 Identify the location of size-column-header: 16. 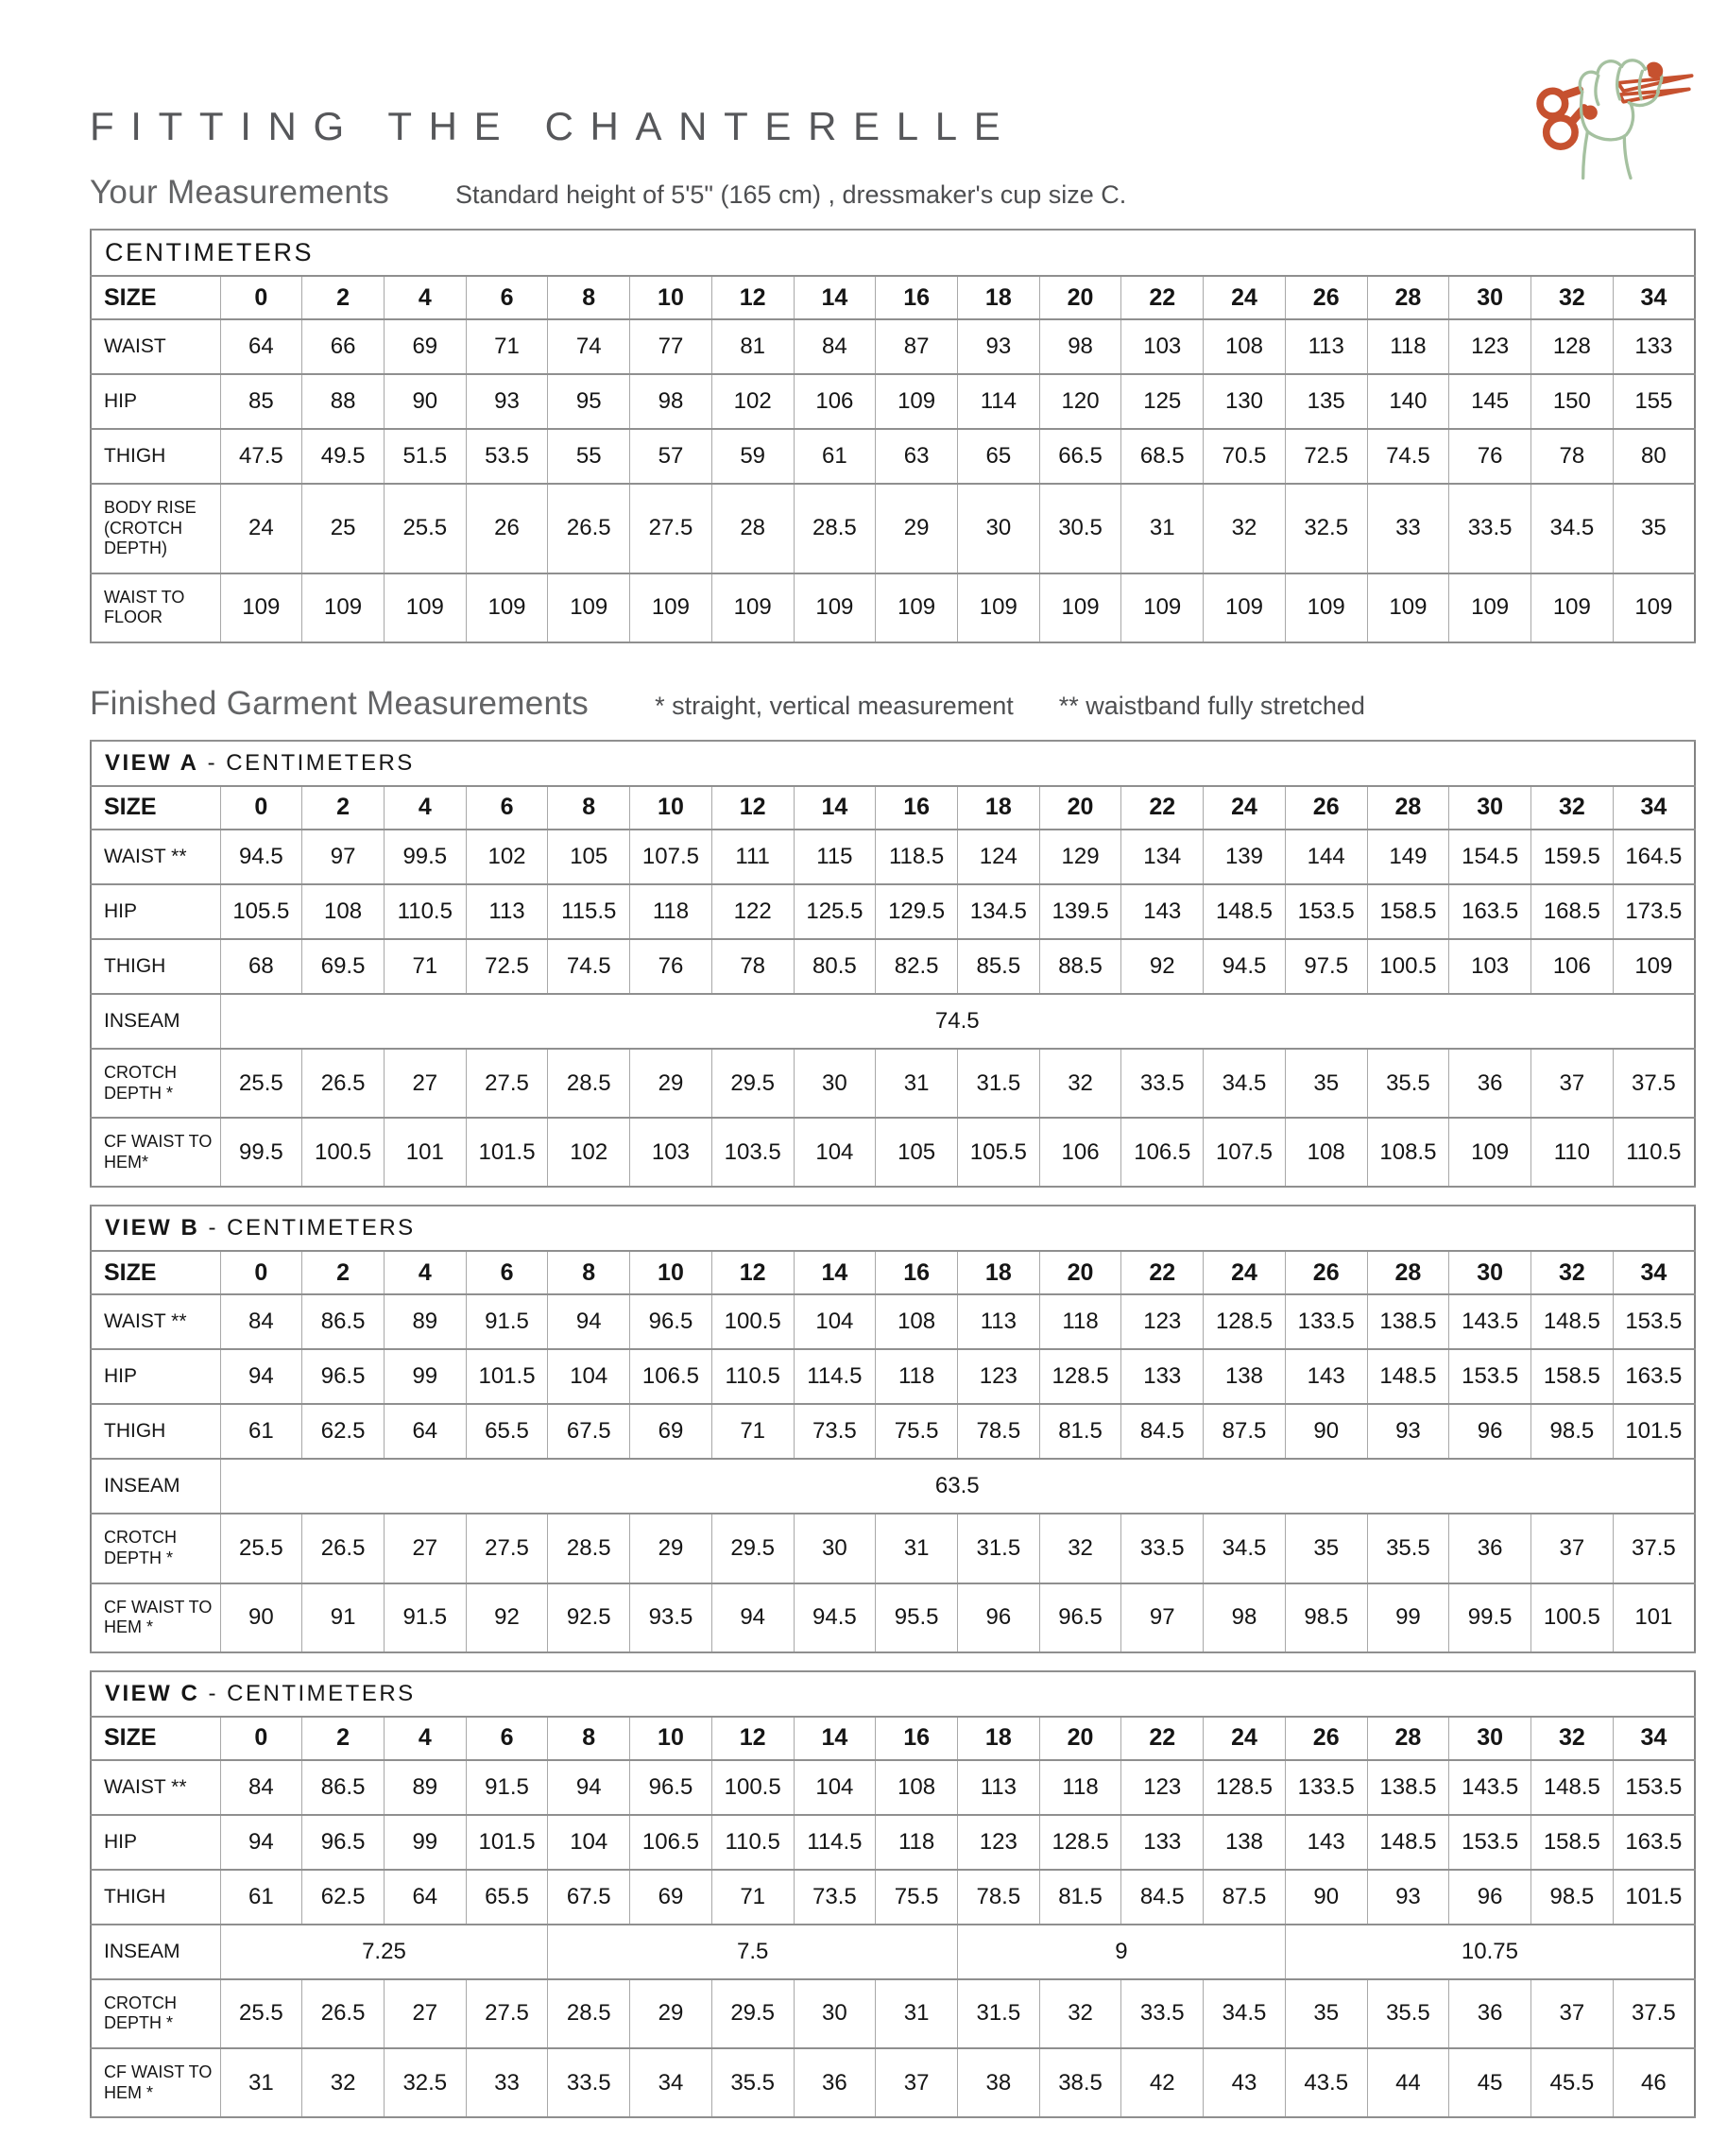
(916, 1273).